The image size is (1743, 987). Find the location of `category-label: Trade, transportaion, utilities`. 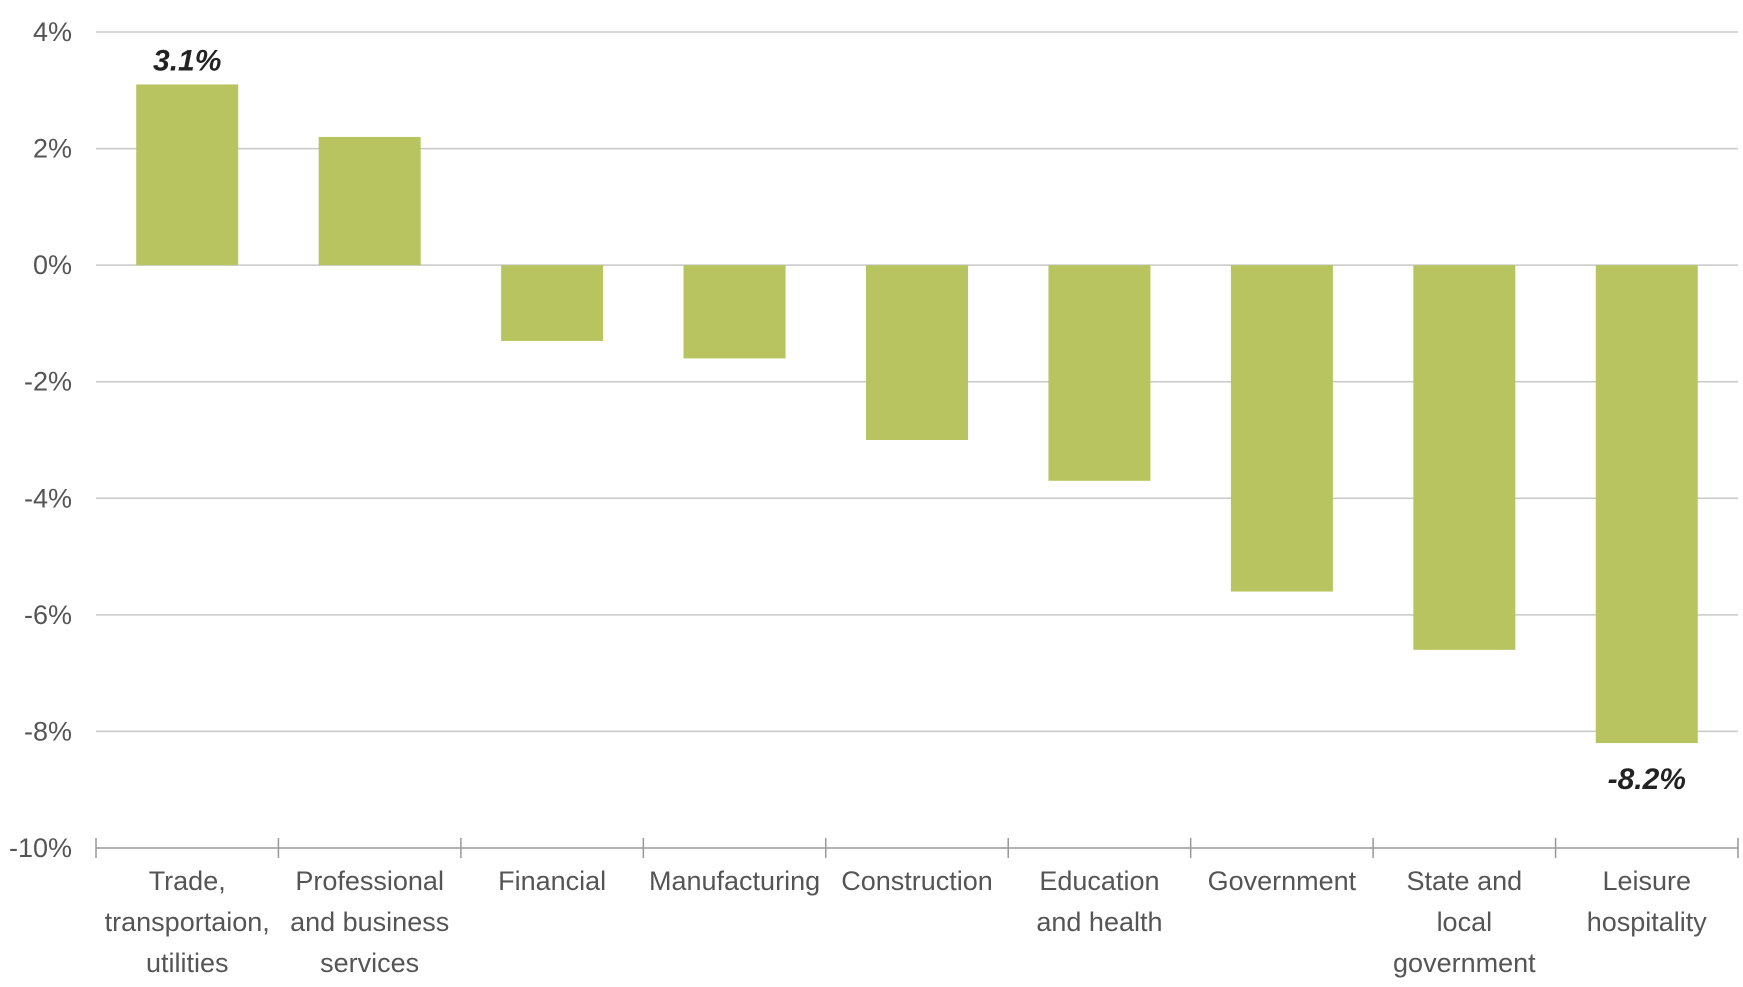

category-label: Trade, transportaion, utilities is located at coordinates (187, 922).